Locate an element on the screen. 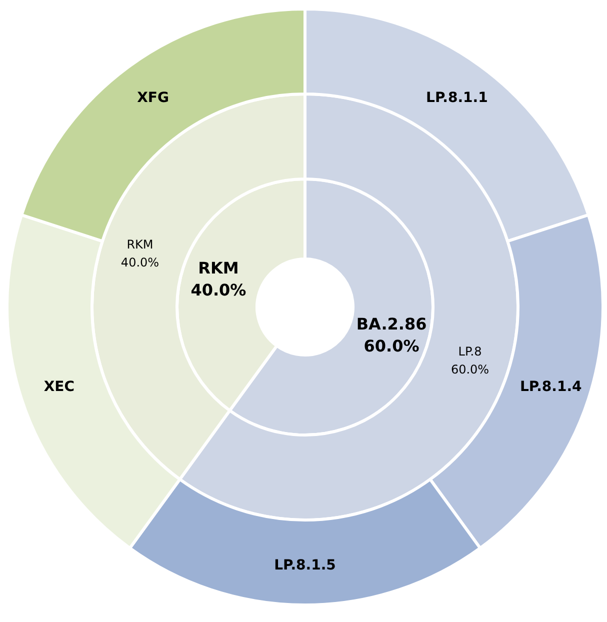 The width and height of the screenshot is (607, 622). slice-label: XEC is located at coordinates (59, 386).